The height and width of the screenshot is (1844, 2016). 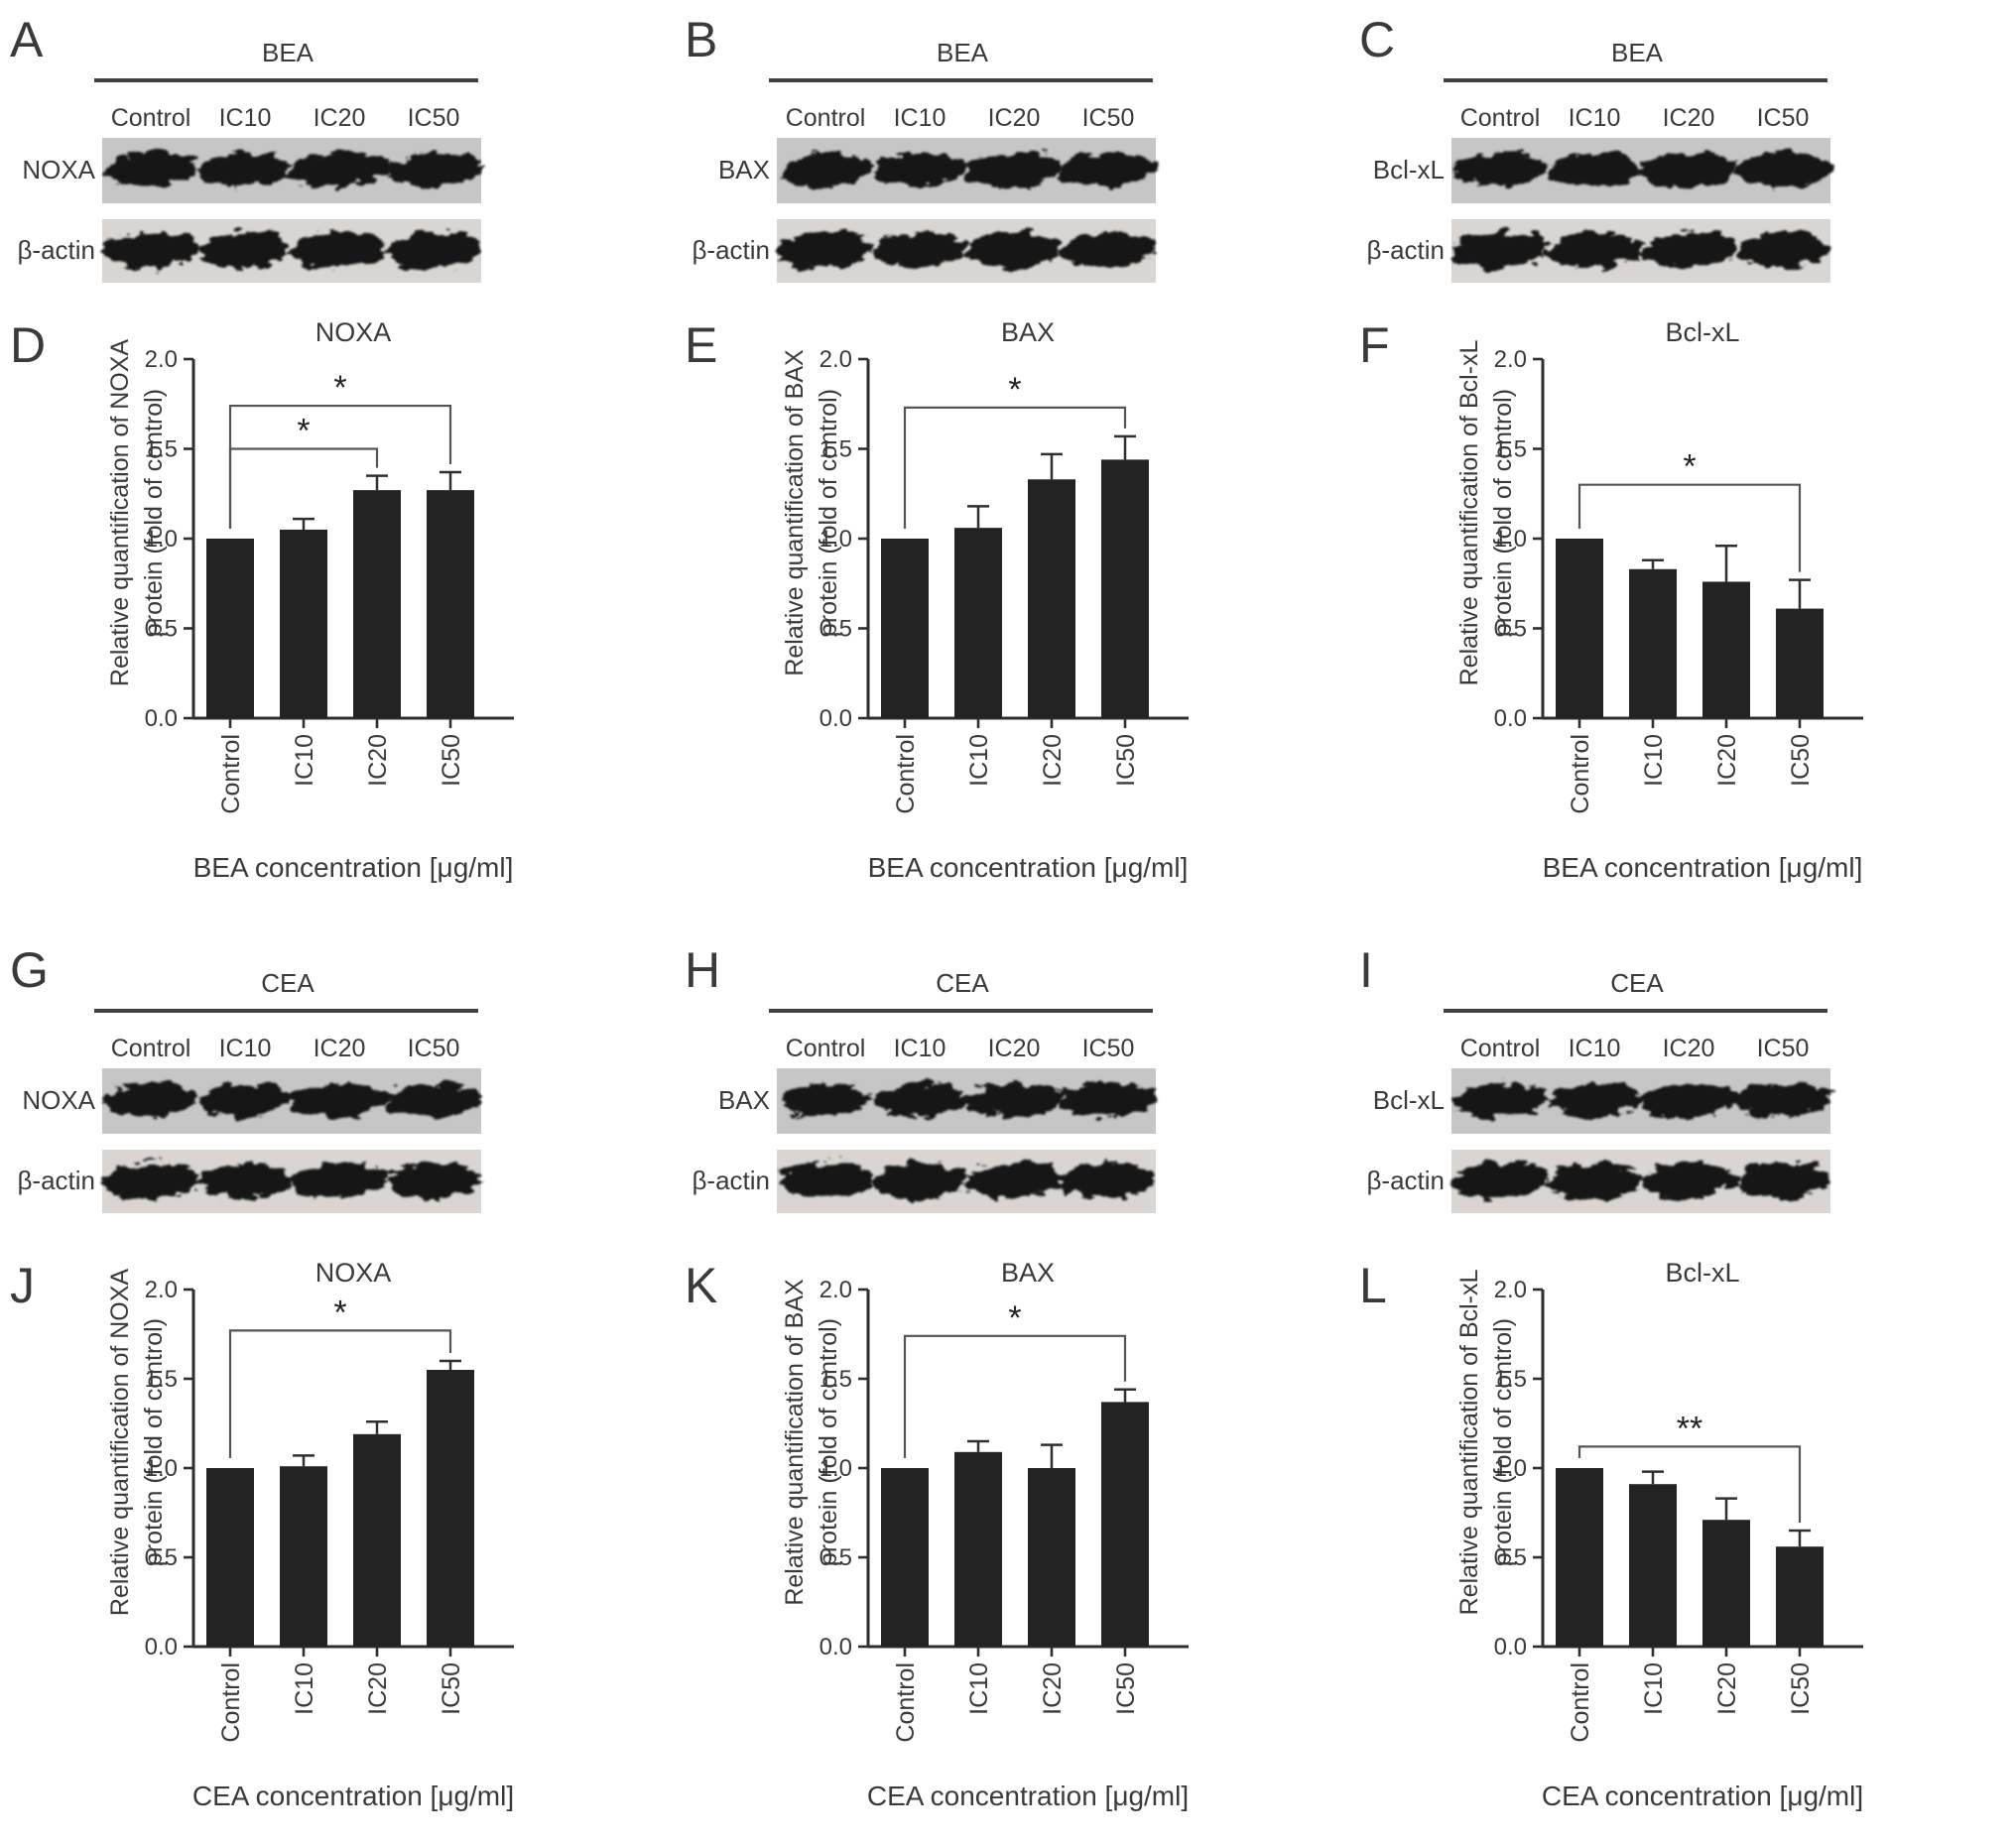 What do you see at coordinates (702, 970) in the screenshot?
I see `panel-letter: H` at bounding box center [702, 970].